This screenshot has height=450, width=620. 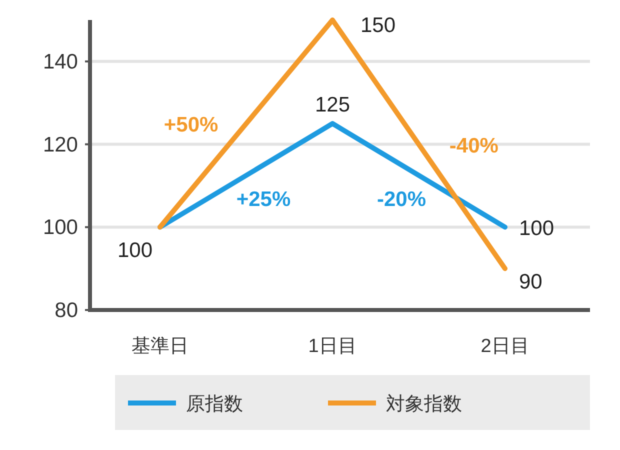 I want to click on legend-label: 原指数, so click(x=214, y=404).